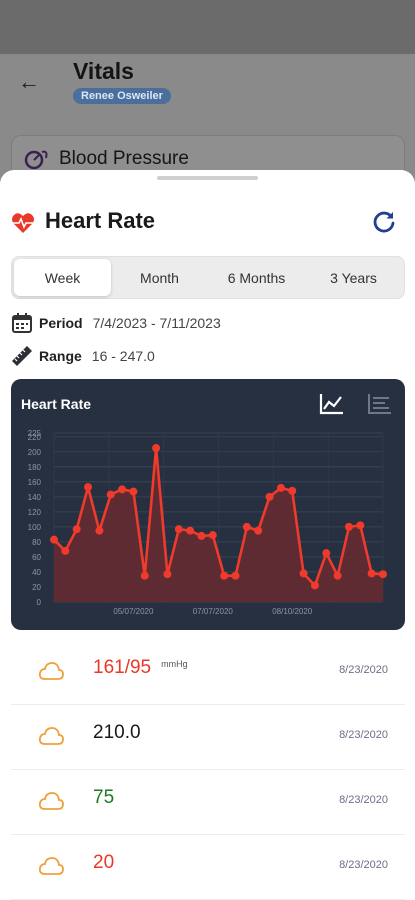 The width and height of the screenshot is (415, 900). I want to click on blood-pressure-icon, so click(36, 160).